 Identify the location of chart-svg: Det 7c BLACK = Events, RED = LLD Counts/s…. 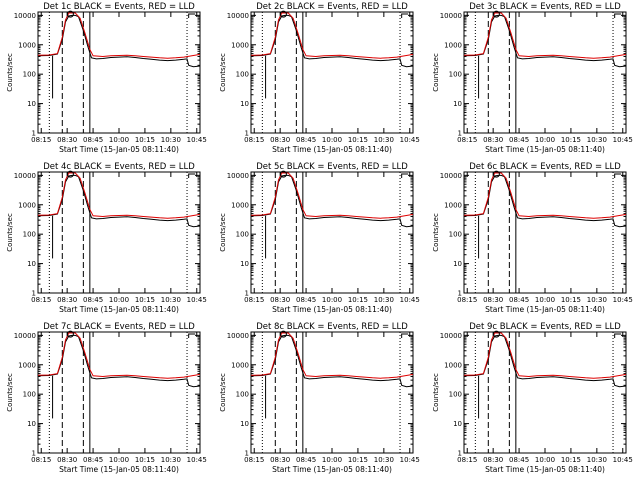
(106, 398).